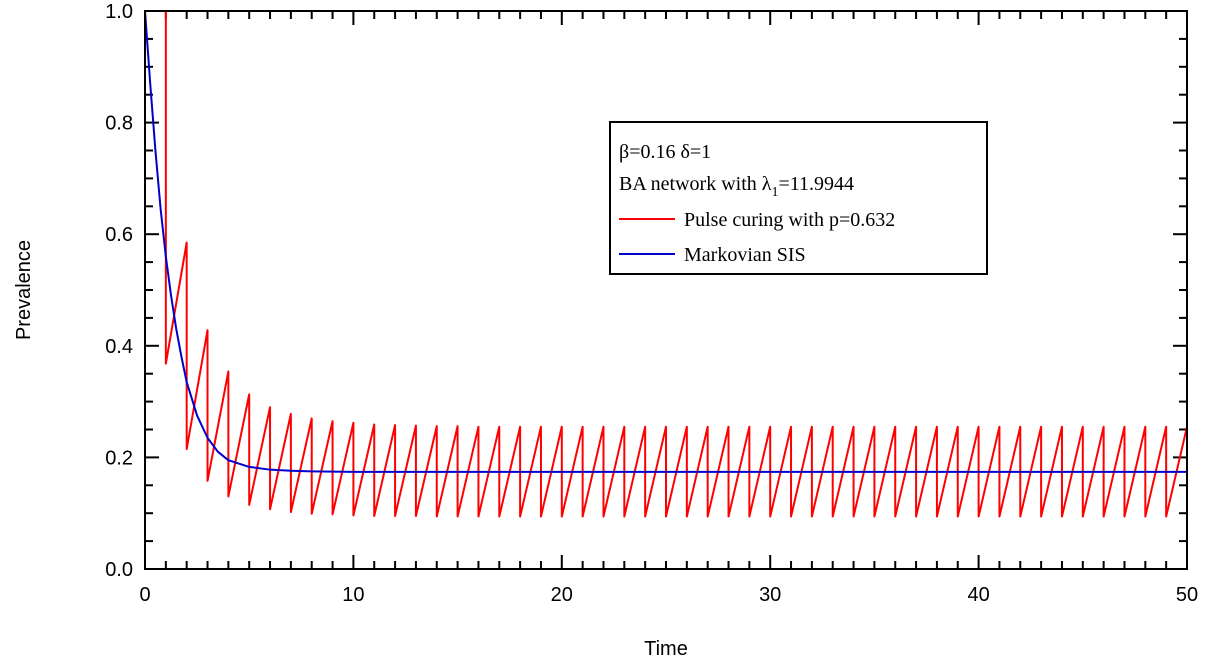  Describe the element at coordinates (690, 184) in the screenshot. I see `network-prefix: BA network with` at that location.